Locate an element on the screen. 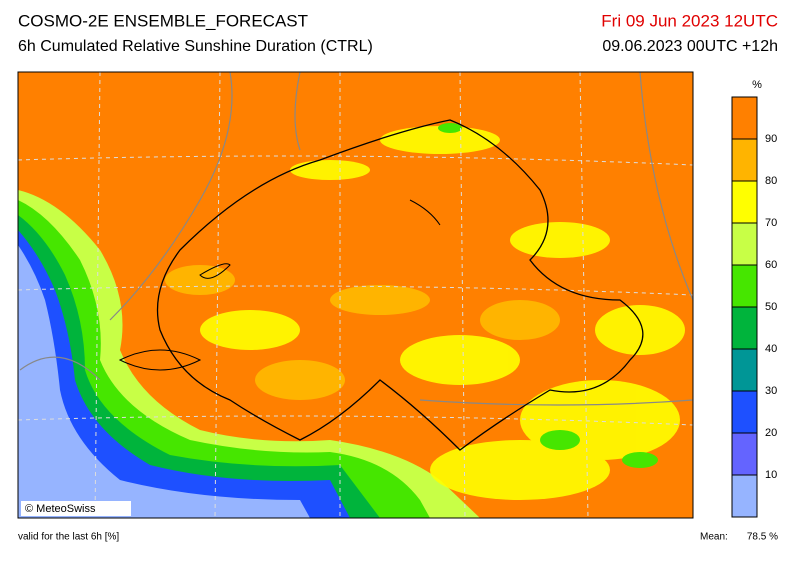  legend-tick-label: 40 is located at coordinates (771, 349).